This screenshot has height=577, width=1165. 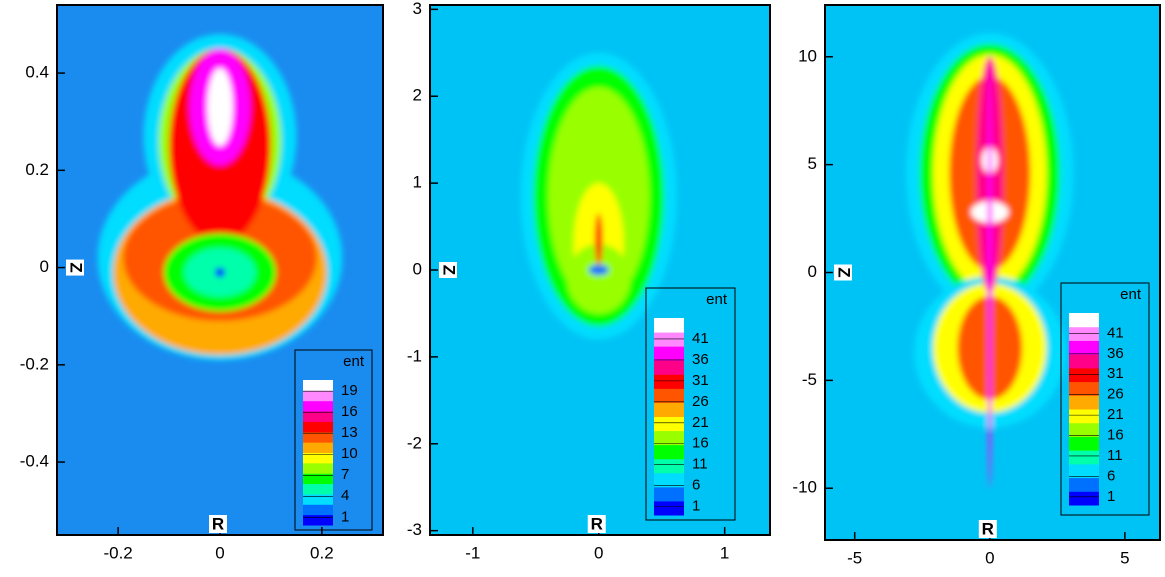 I want to click on y-tick-label: -3, so click(x=414, y=529).